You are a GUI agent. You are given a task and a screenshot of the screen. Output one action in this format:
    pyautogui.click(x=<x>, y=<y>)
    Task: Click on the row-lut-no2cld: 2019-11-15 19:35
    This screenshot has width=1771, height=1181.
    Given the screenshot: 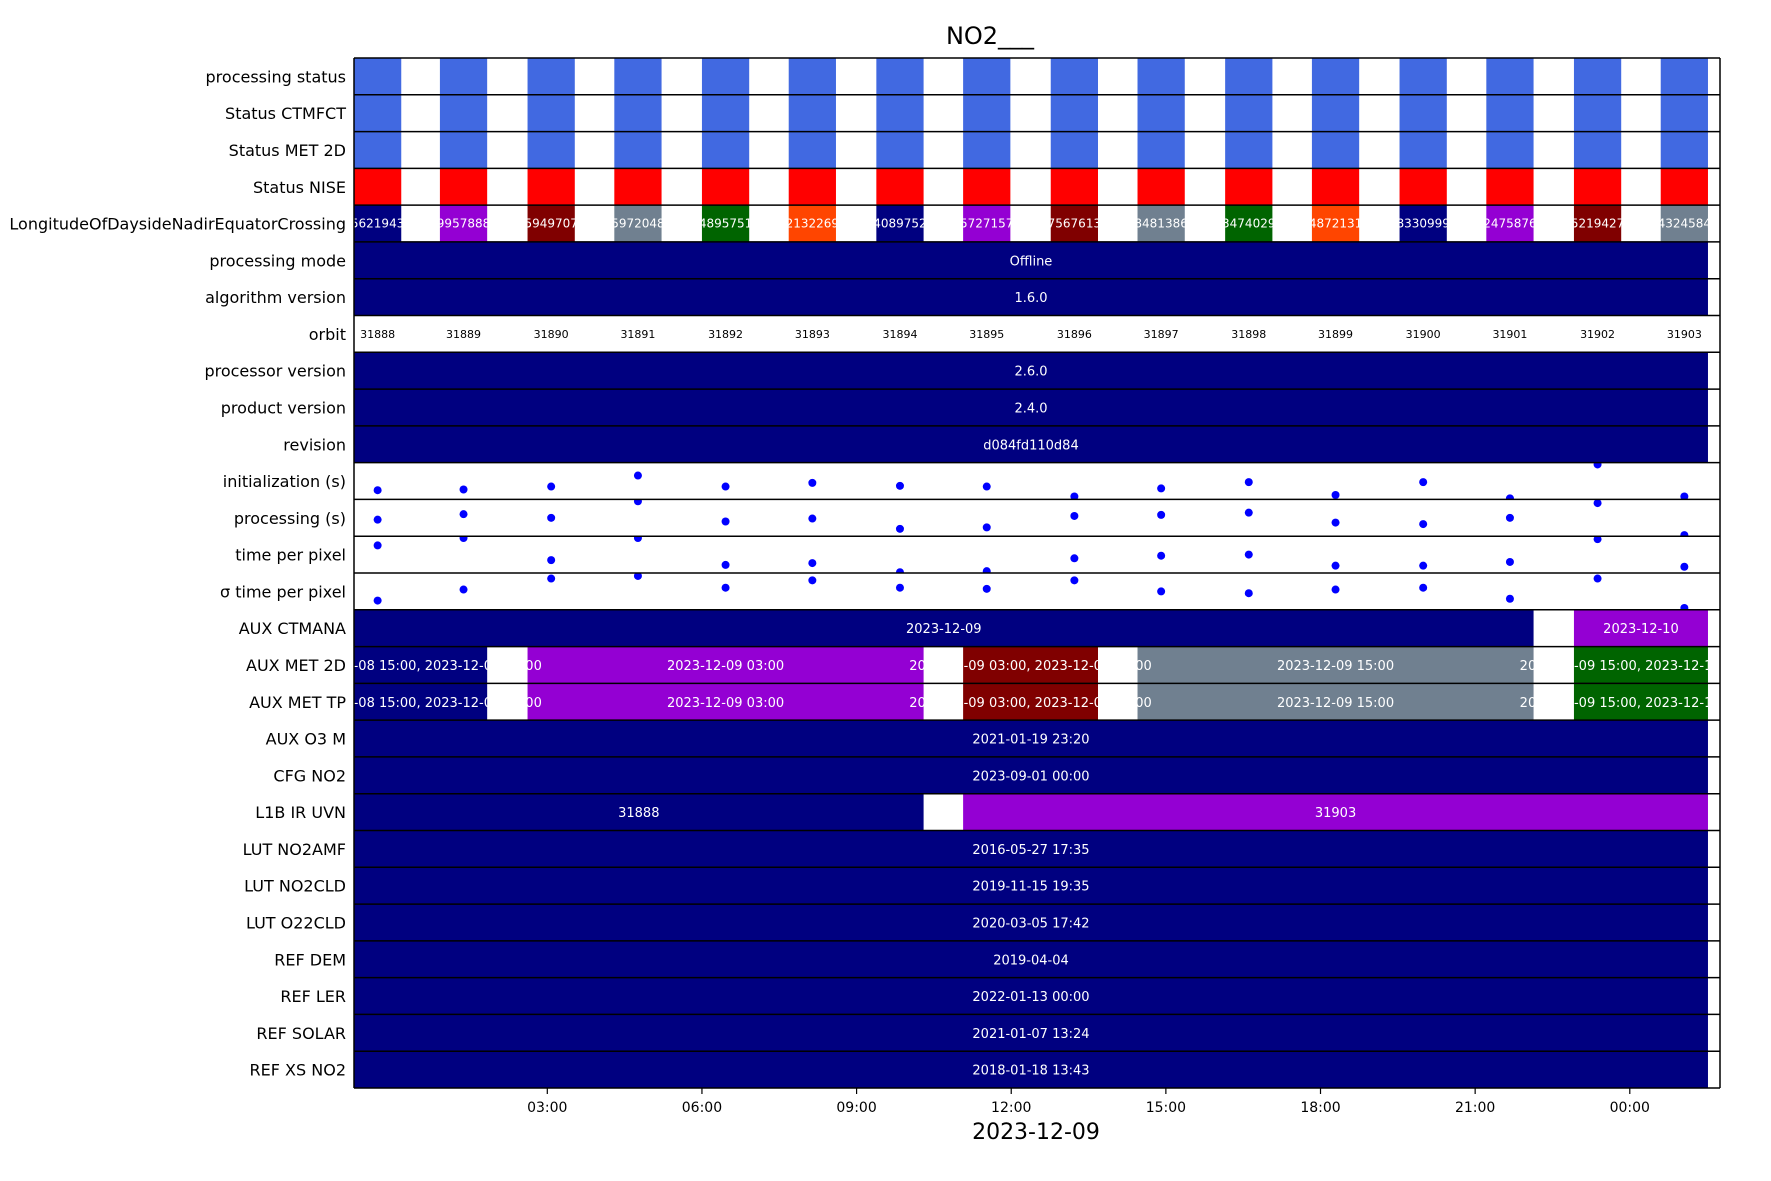 What is the action you would take?
    pyautogui.click(x=1031, y=886)
    